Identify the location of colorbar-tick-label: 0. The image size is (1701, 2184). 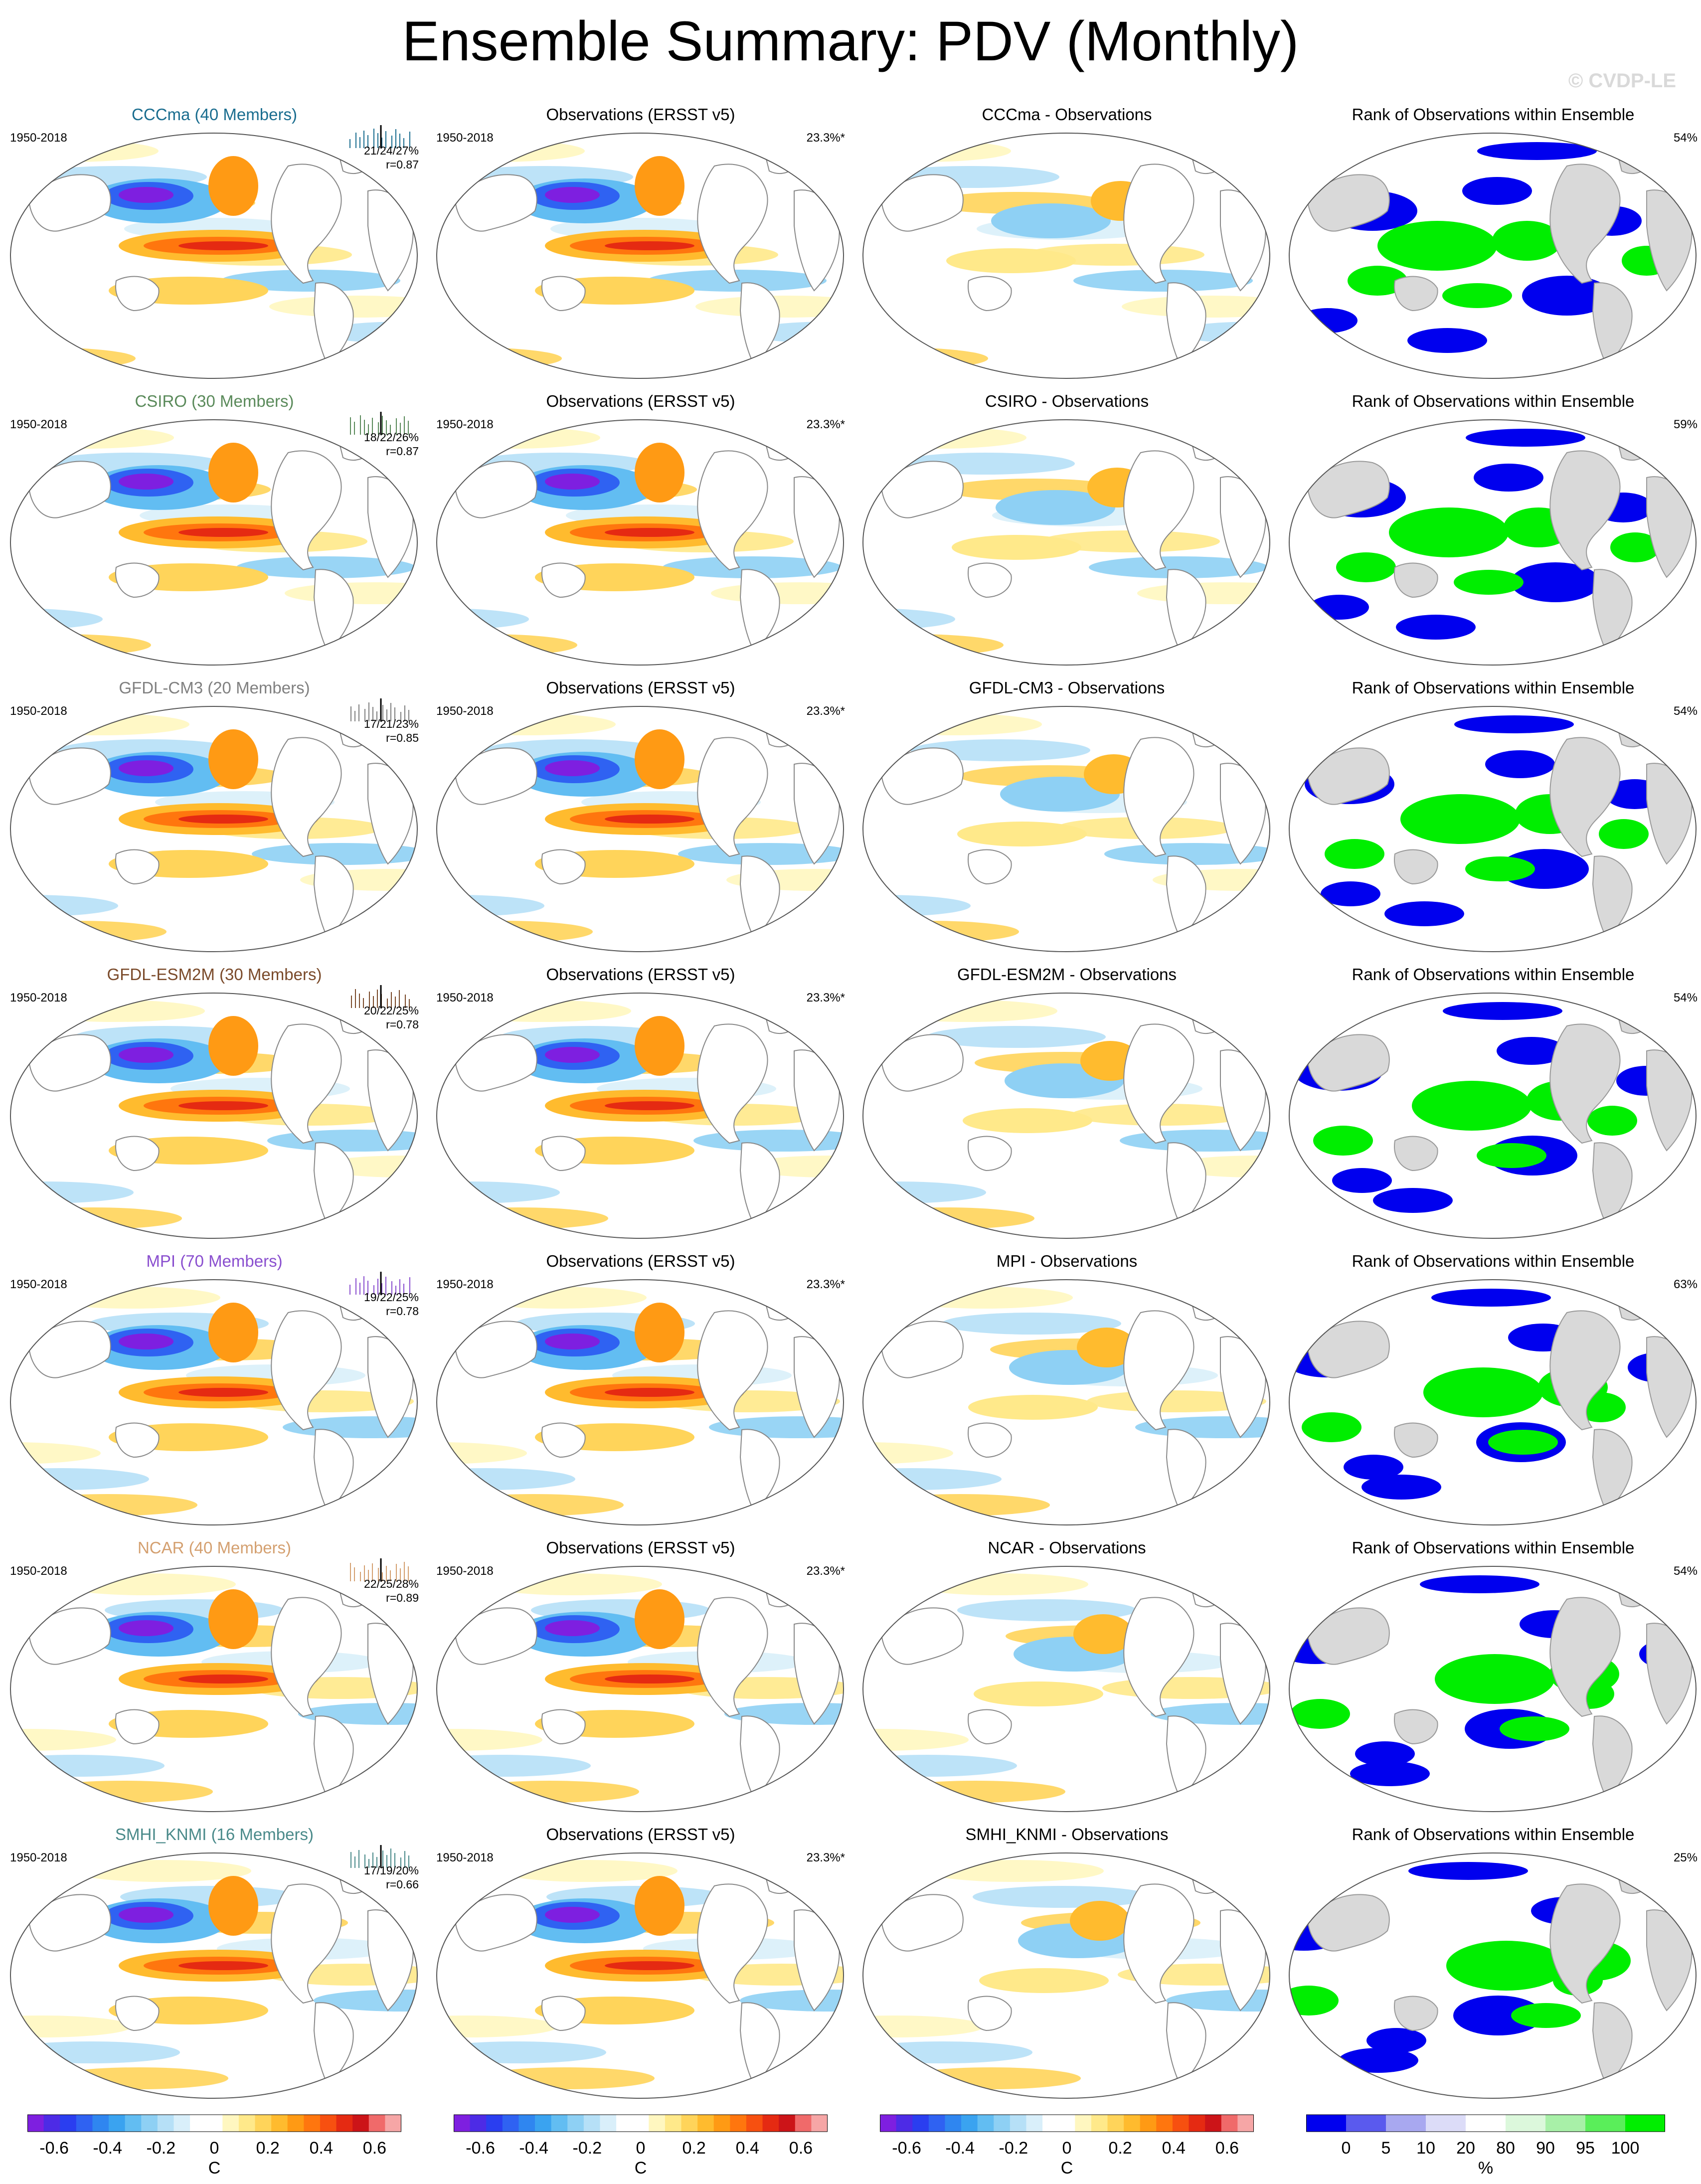
(1067, 2148).